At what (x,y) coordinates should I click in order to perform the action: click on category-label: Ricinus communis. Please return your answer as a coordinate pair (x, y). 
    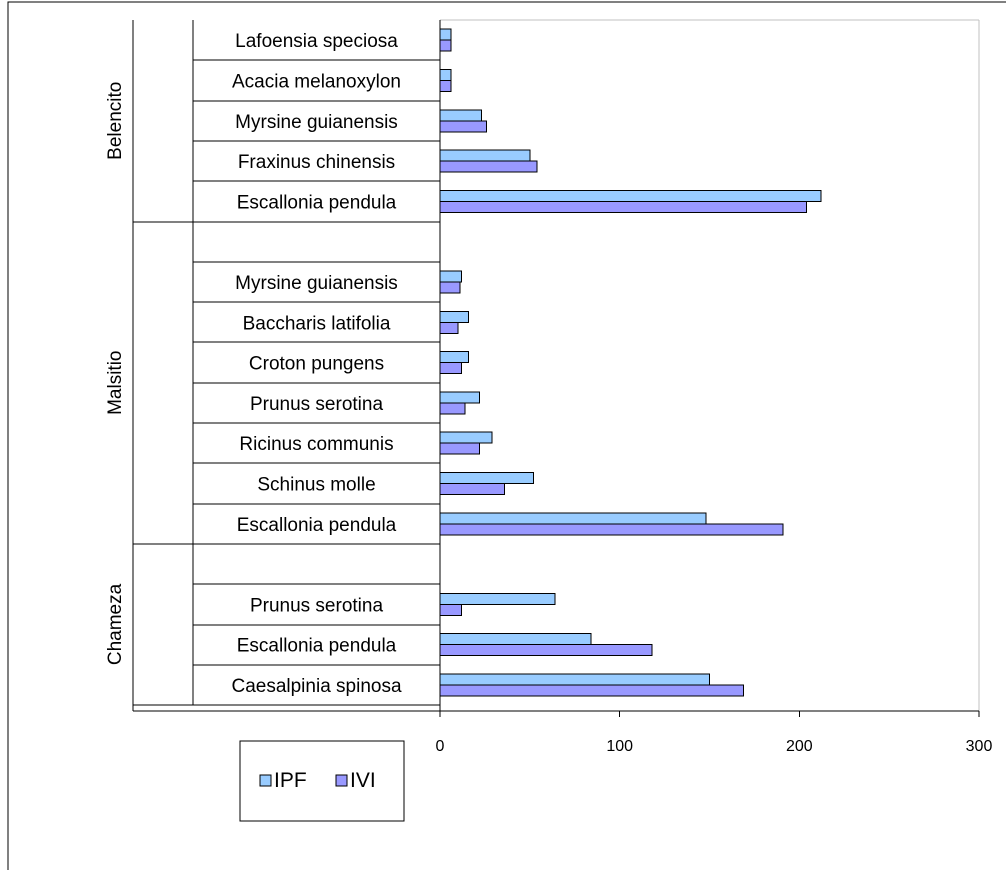
    Looking at the image, I should click on (316, 444).